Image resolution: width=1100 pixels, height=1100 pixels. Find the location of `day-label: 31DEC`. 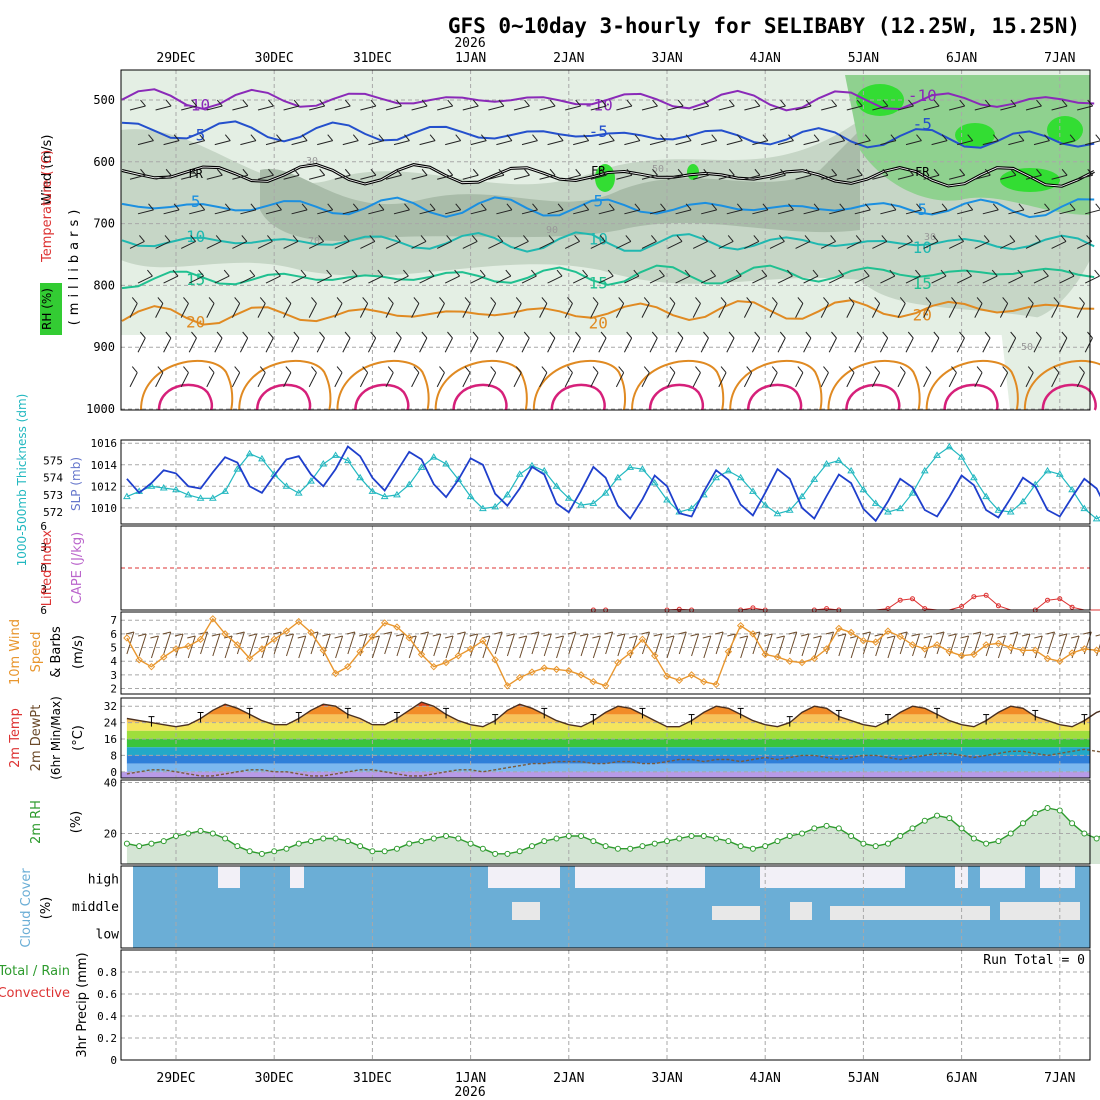

day-label: 31DEC is located at coordinates (372, 1078).